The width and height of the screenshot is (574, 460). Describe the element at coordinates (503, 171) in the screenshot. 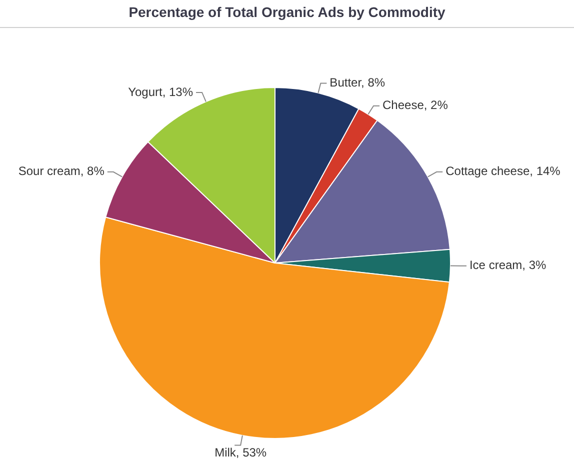

I see `slice-label: Cottage cheese, 14%` at that location.